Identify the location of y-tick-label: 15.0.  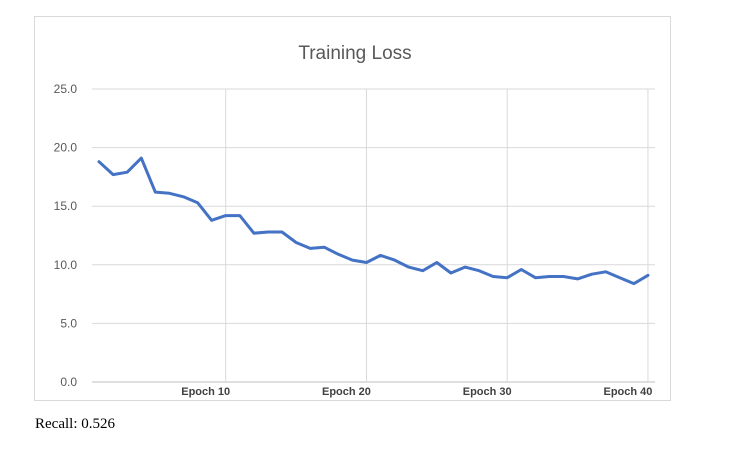
(66, 206).